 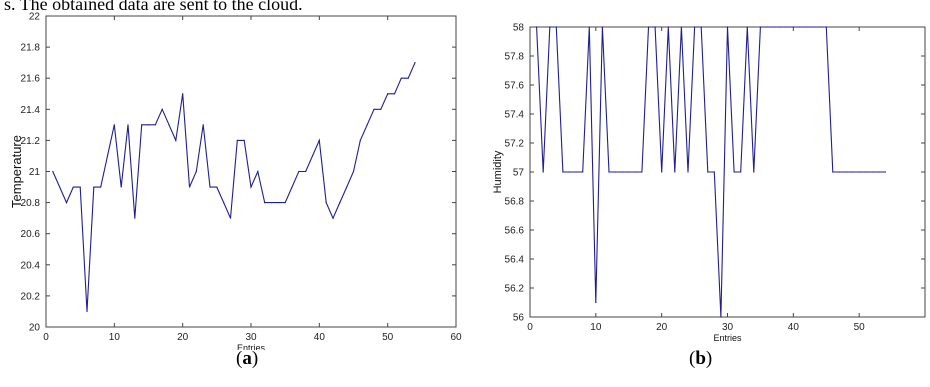 What do you see at coordinates (515, 57) in the screenshot?
I see `y-tick-label: 57.8` at bounding box center [515, 57].